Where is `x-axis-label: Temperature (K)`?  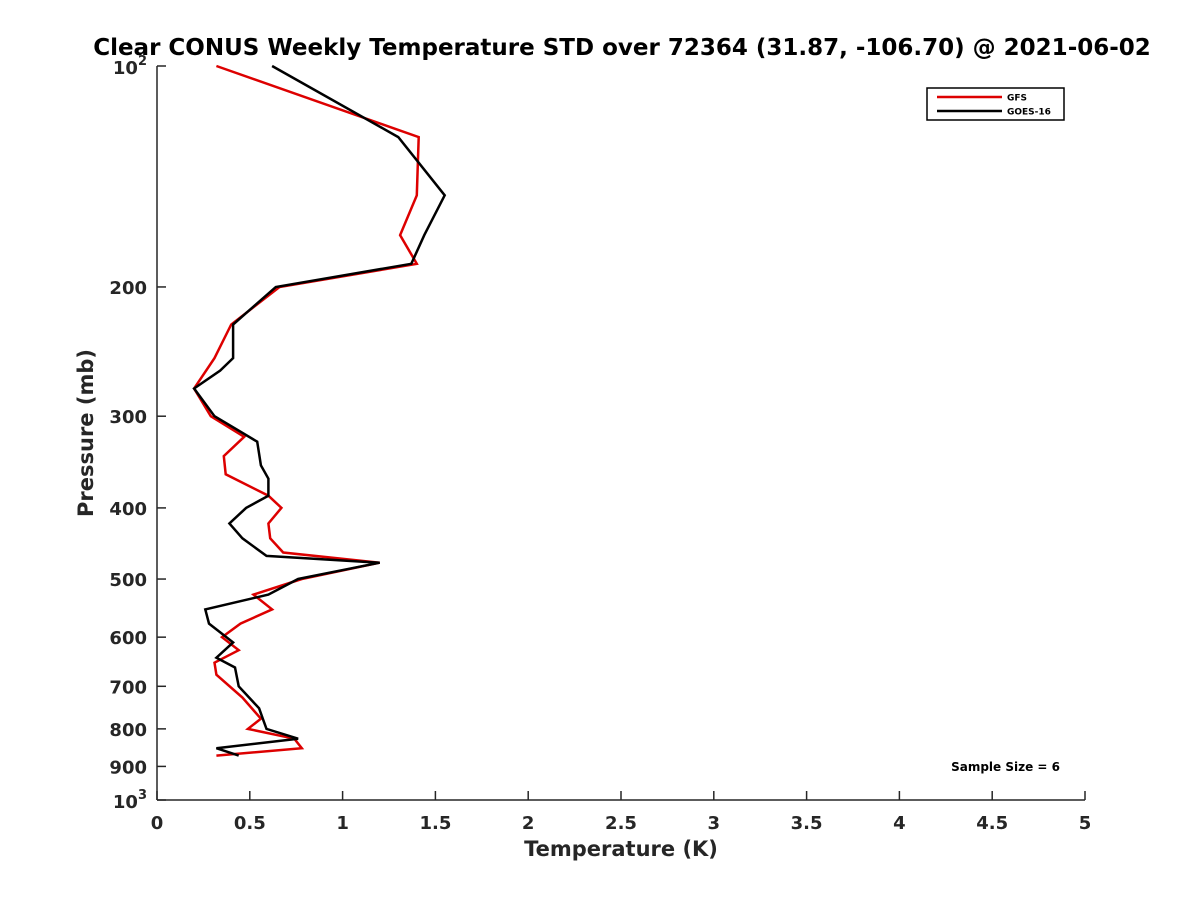 x-axis-label: Temperature (K) is located at coordinates (621, 849).